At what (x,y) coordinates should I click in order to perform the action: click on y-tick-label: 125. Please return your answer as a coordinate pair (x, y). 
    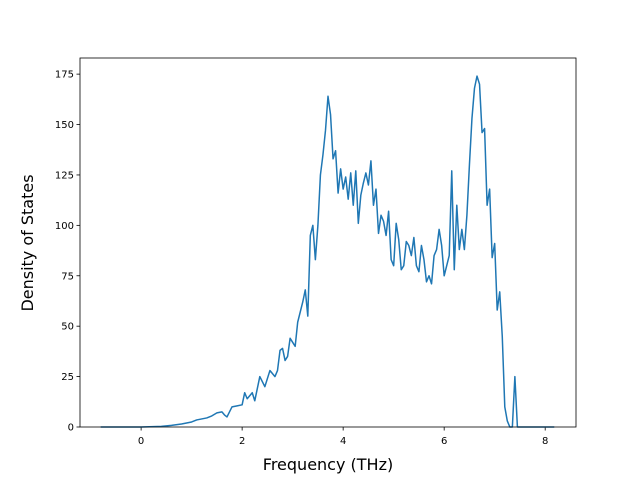
    Looking at the image, I should click on (64, 175).